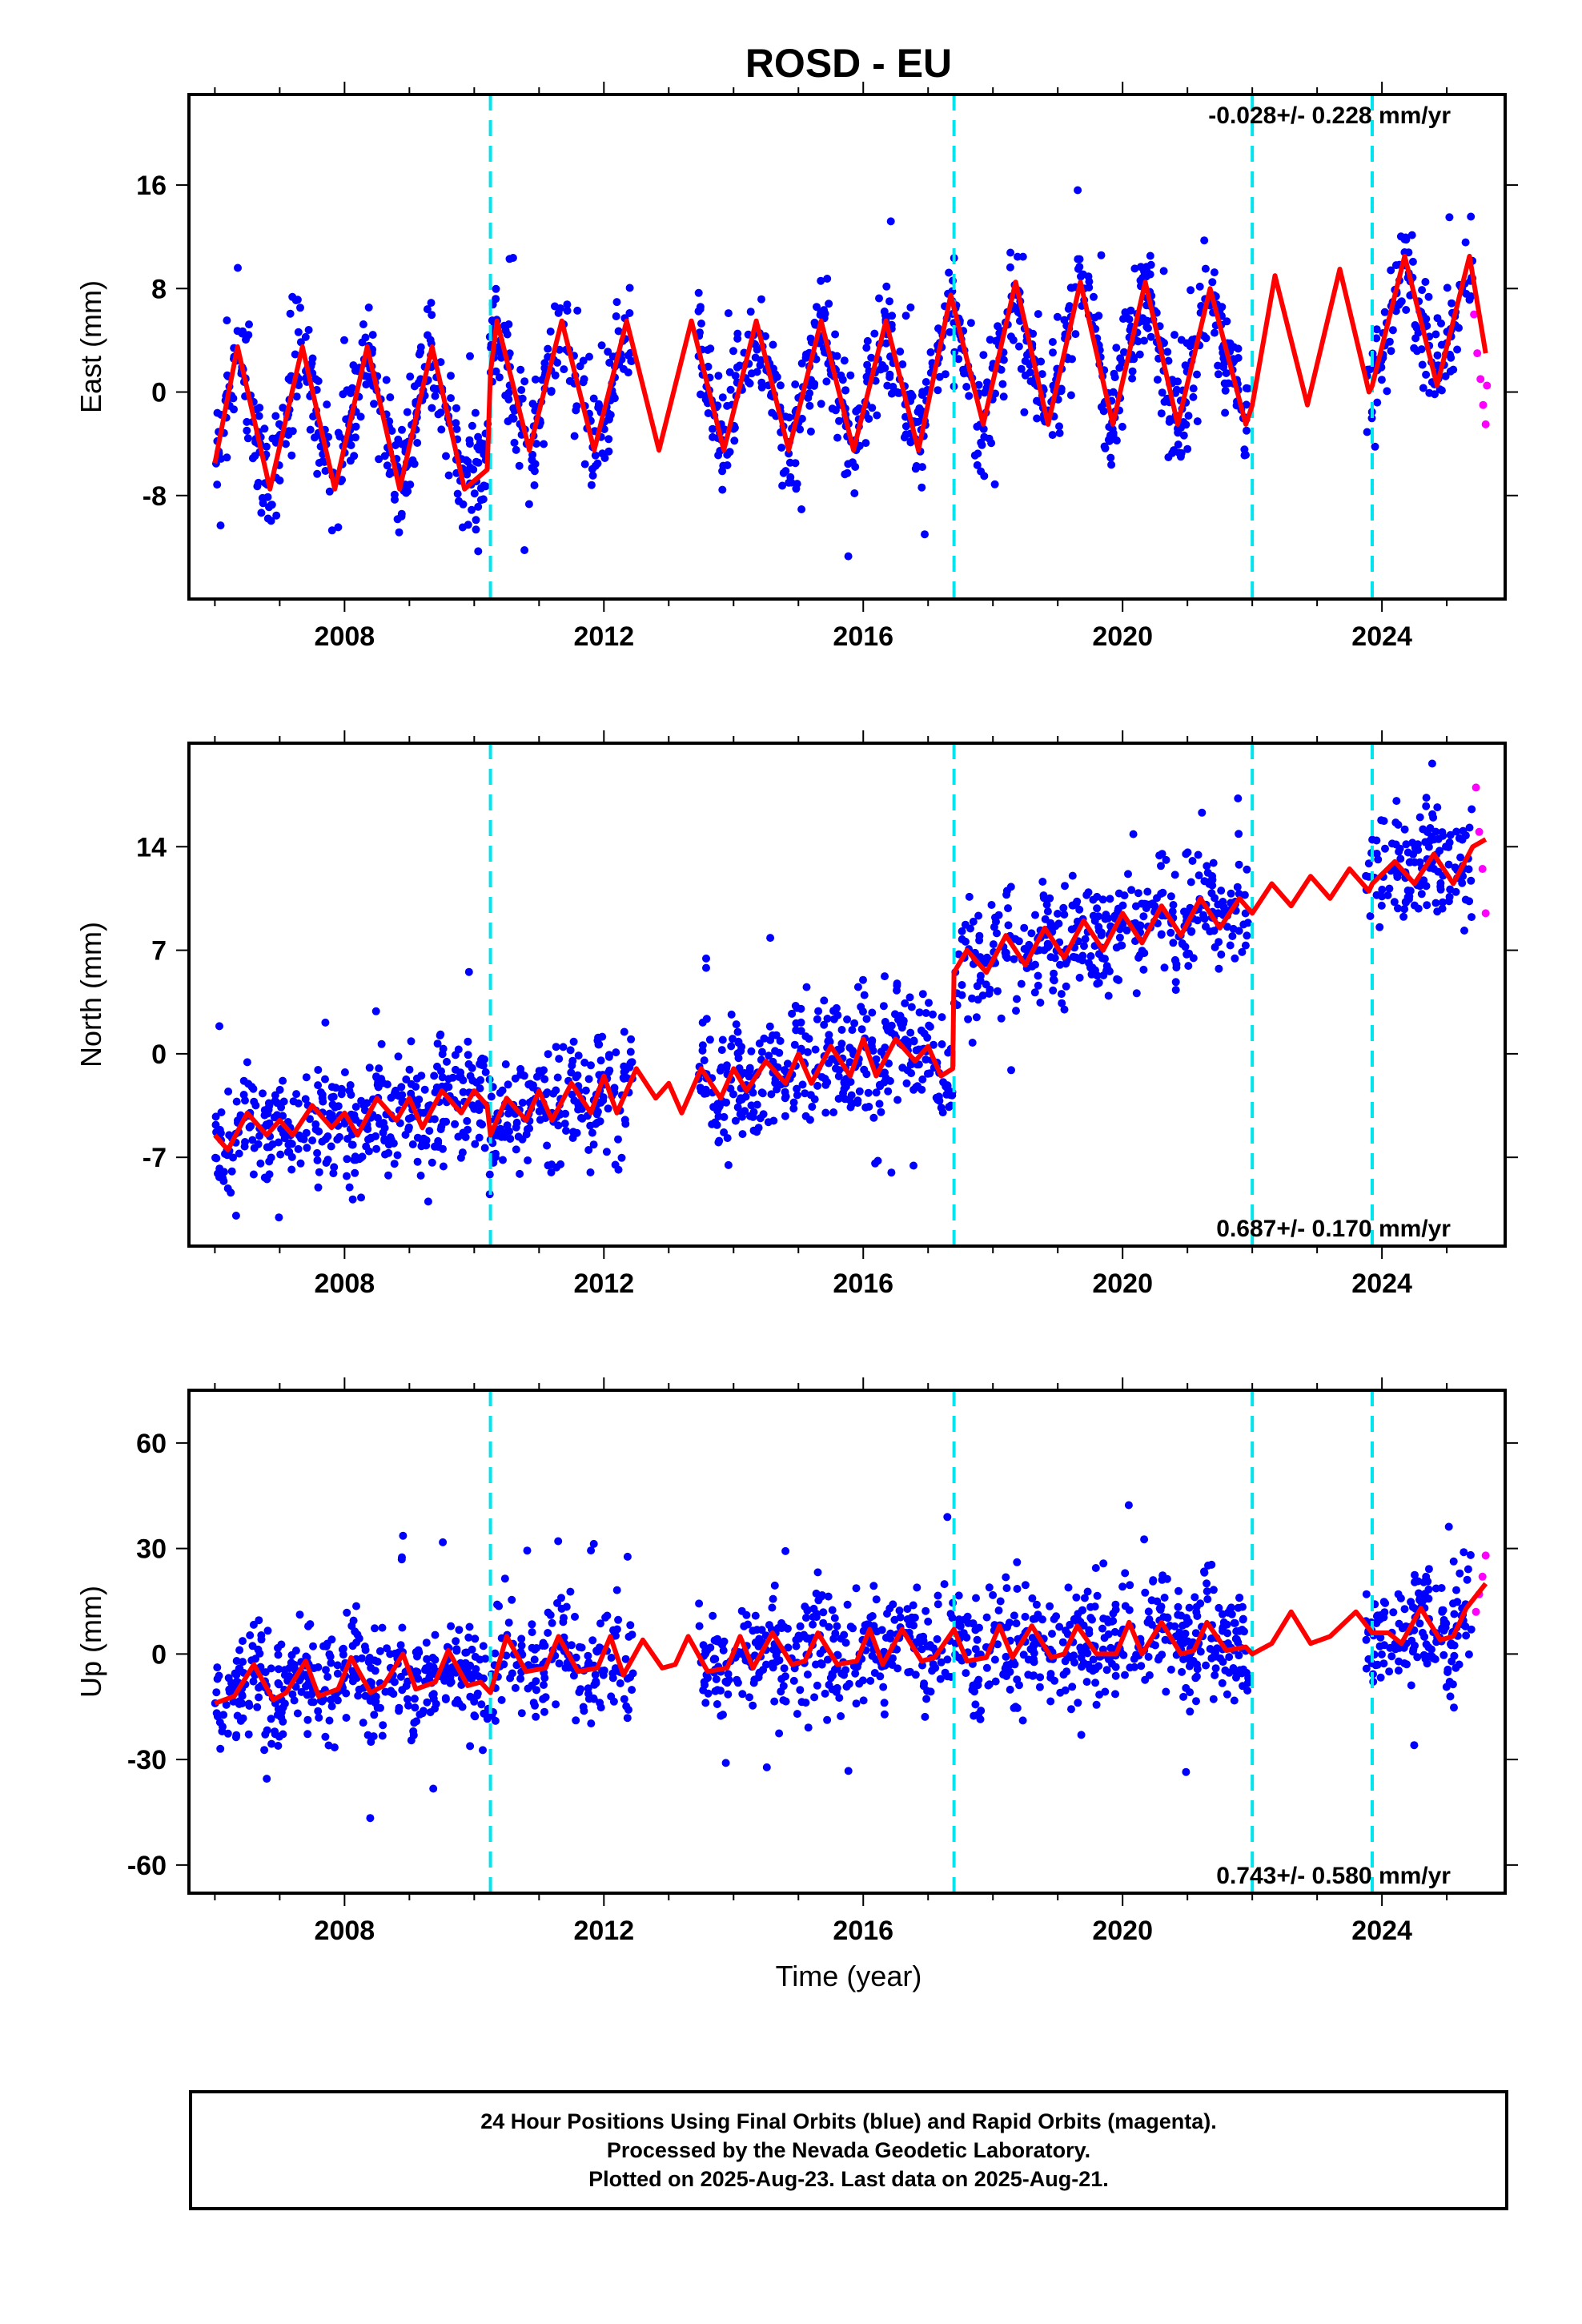 Image resolution: width=1582 pixels, height=2324 pixels. I want to click on y-tick-label: 8, so click(159, 289).